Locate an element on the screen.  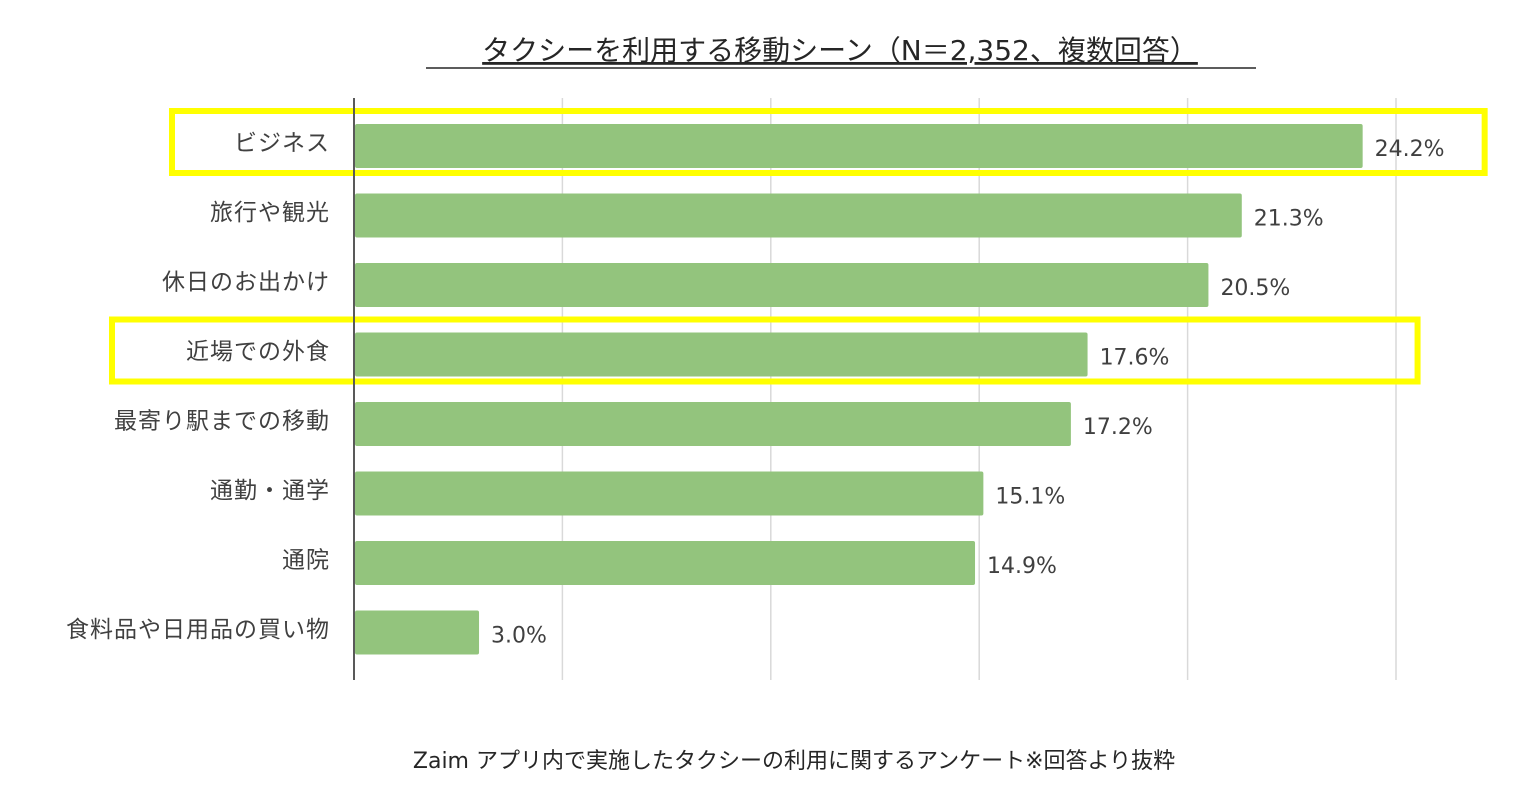
value-label: 24.2% is located at coordinates (1410, 149).